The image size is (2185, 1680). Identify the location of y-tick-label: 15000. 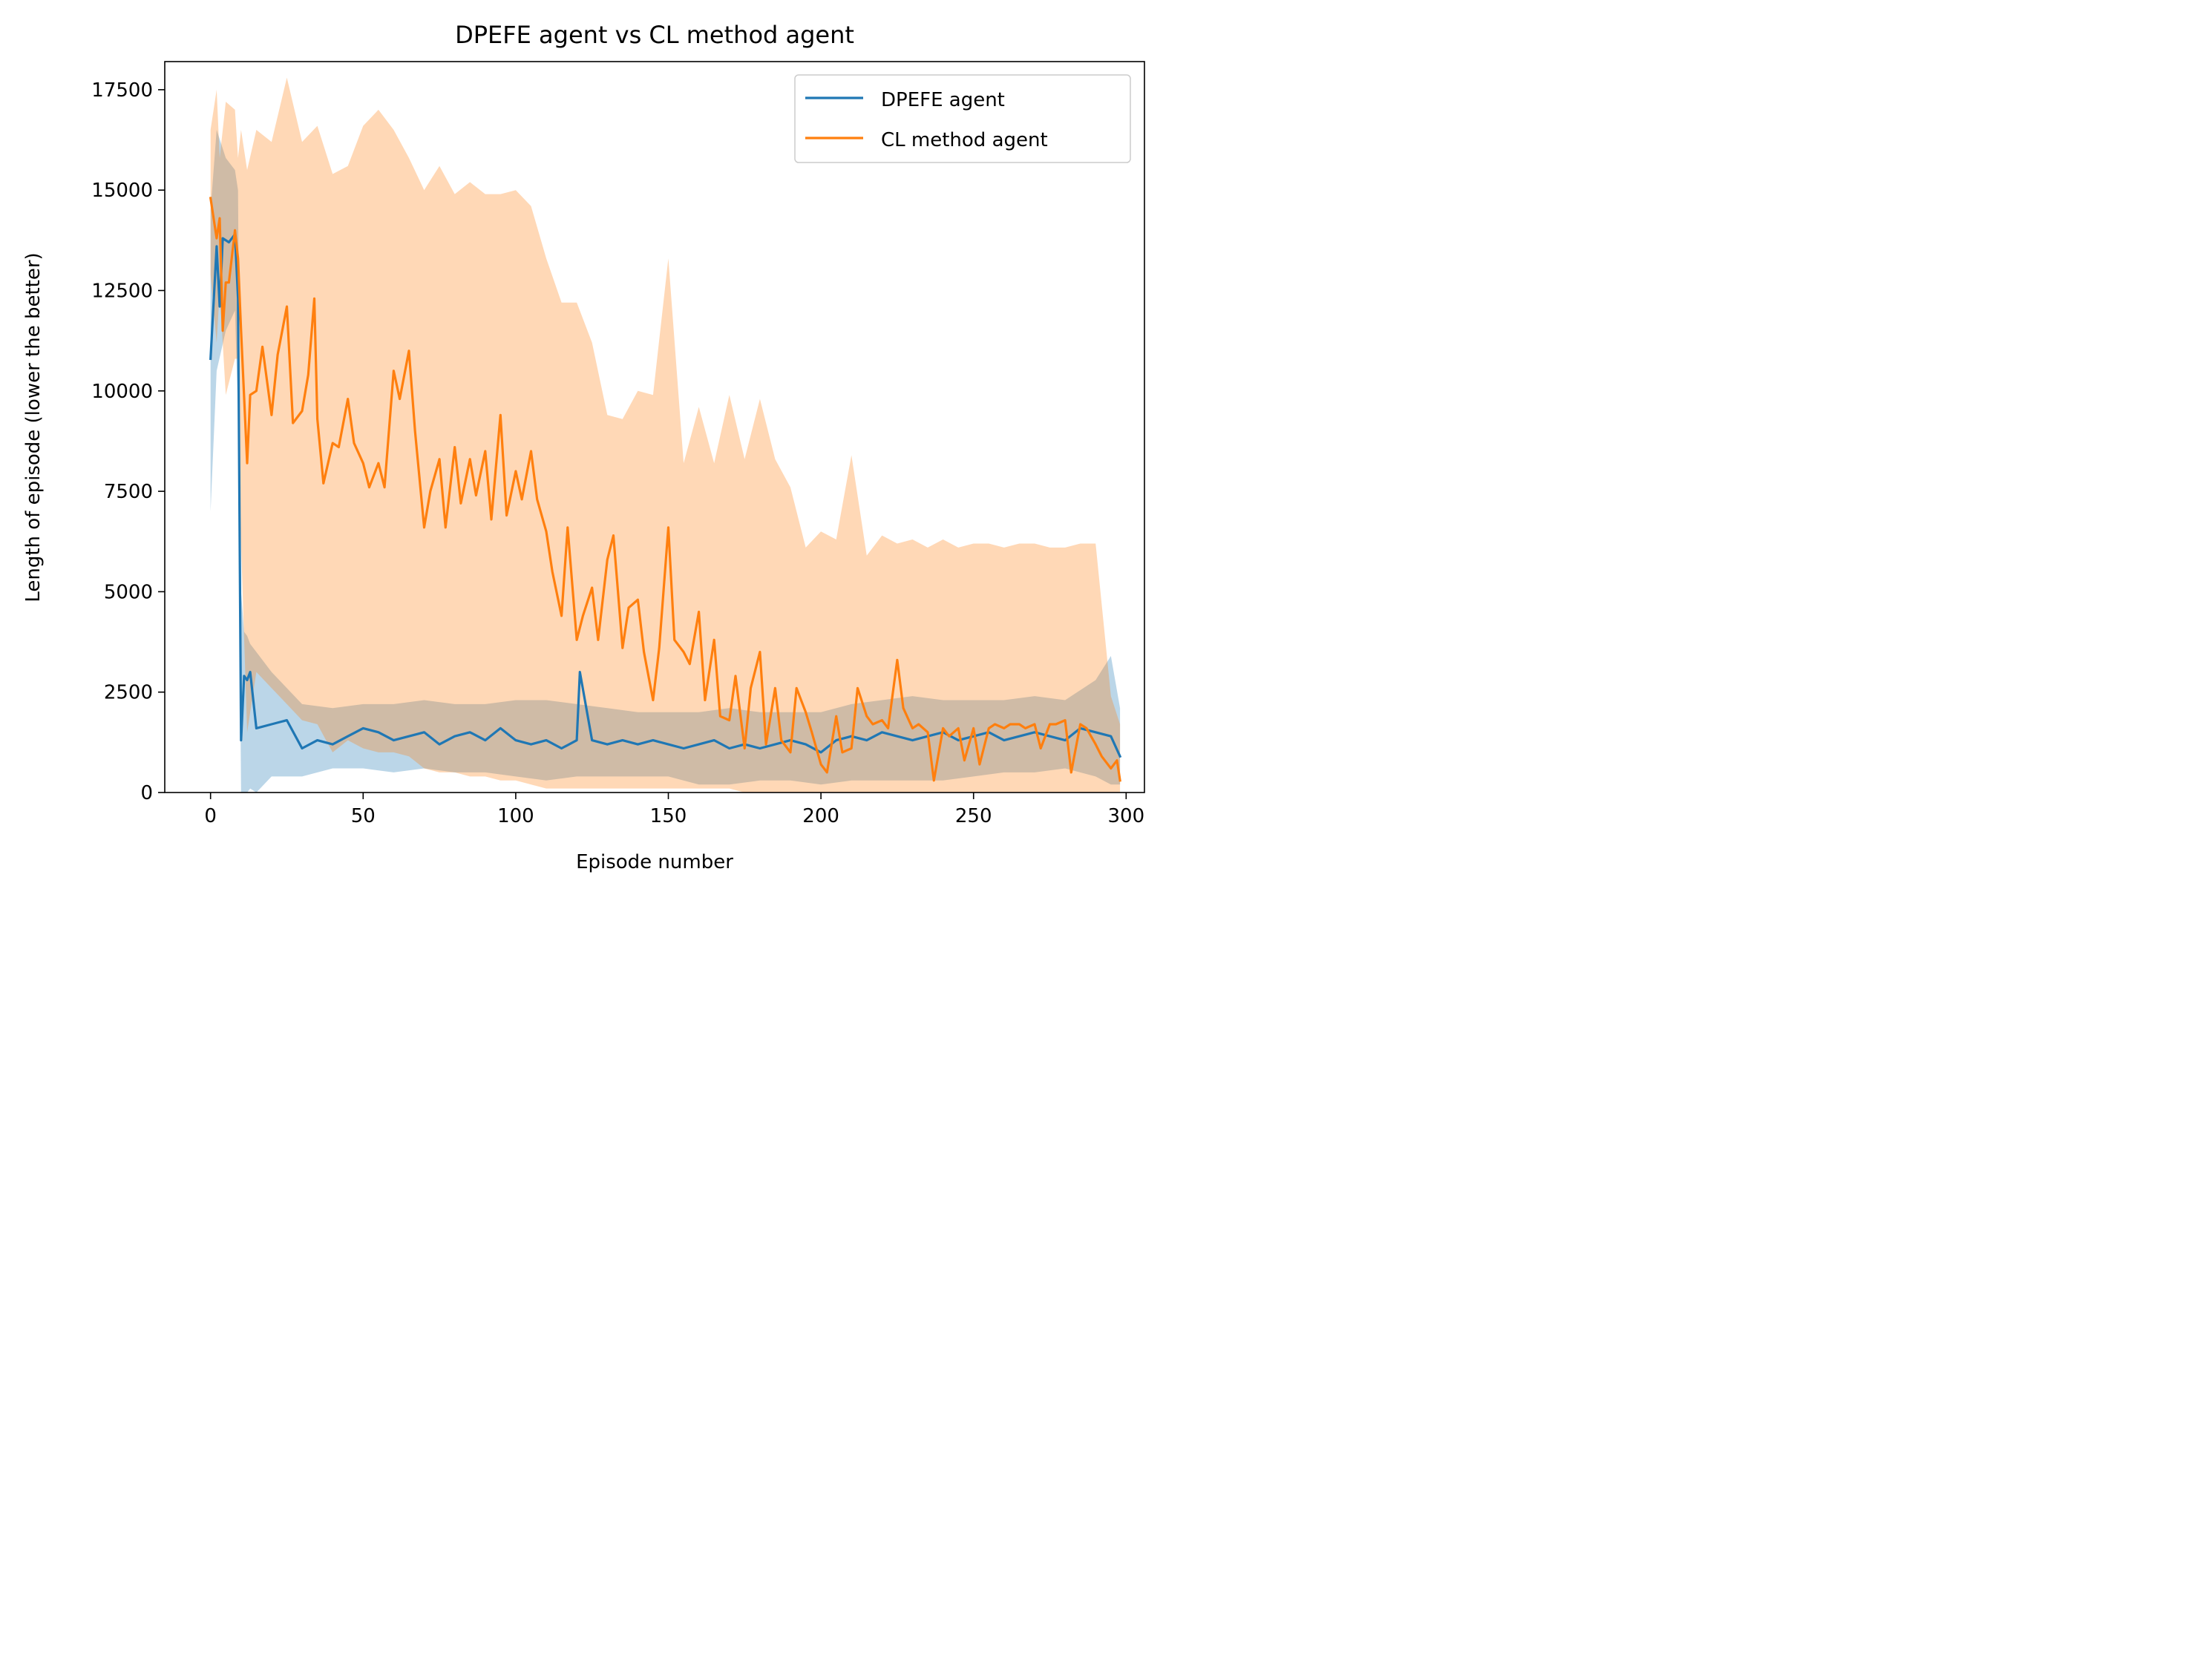
(122, 191).